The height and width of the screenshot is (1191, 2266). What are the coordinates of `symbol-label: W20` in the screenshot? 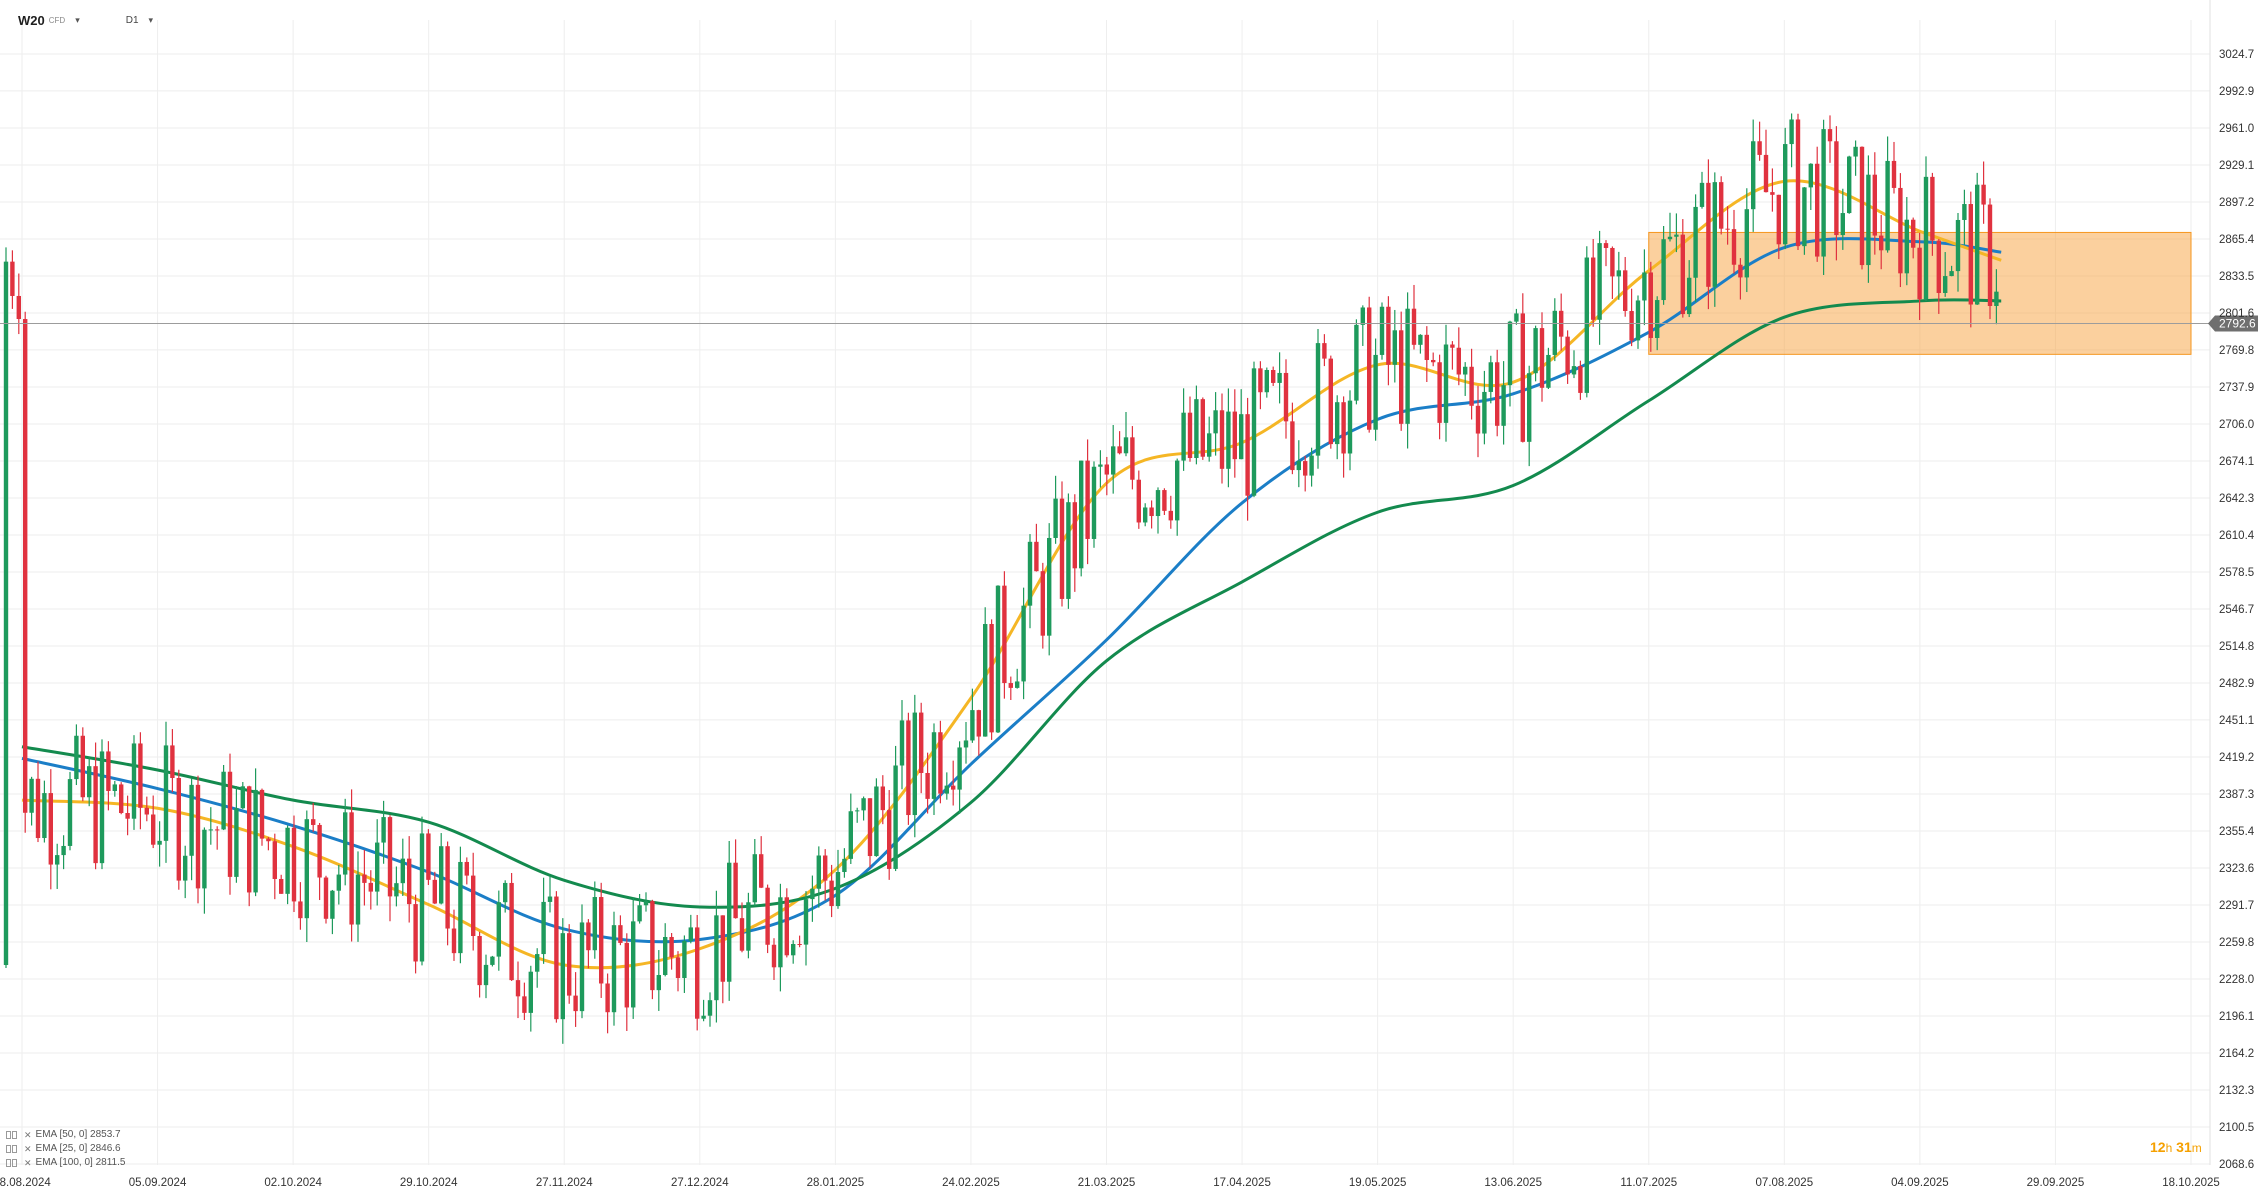 It's located at (31, 20).